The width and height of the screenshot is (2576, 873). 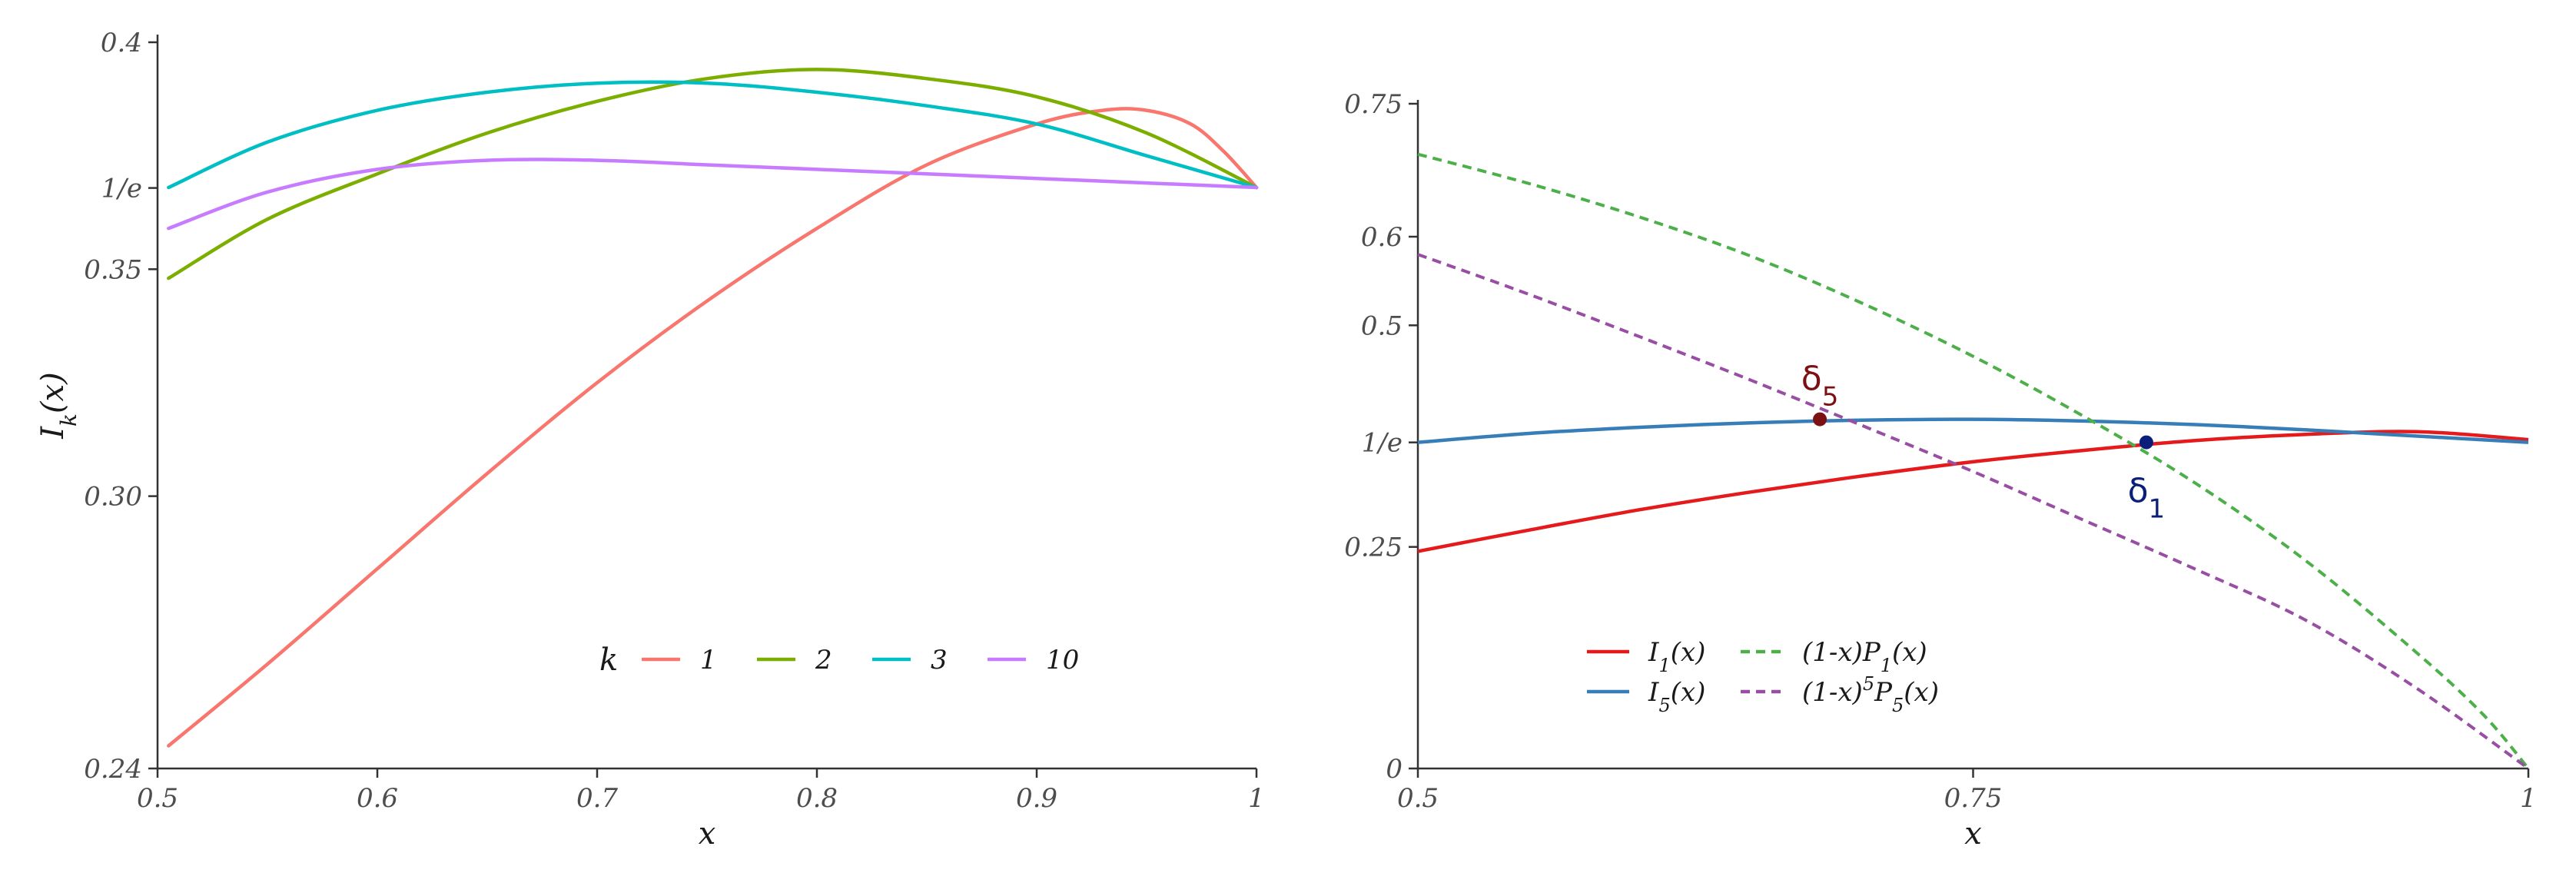 I want to click on left-y-tick-label: 0.35, so click(x=113, y=269).